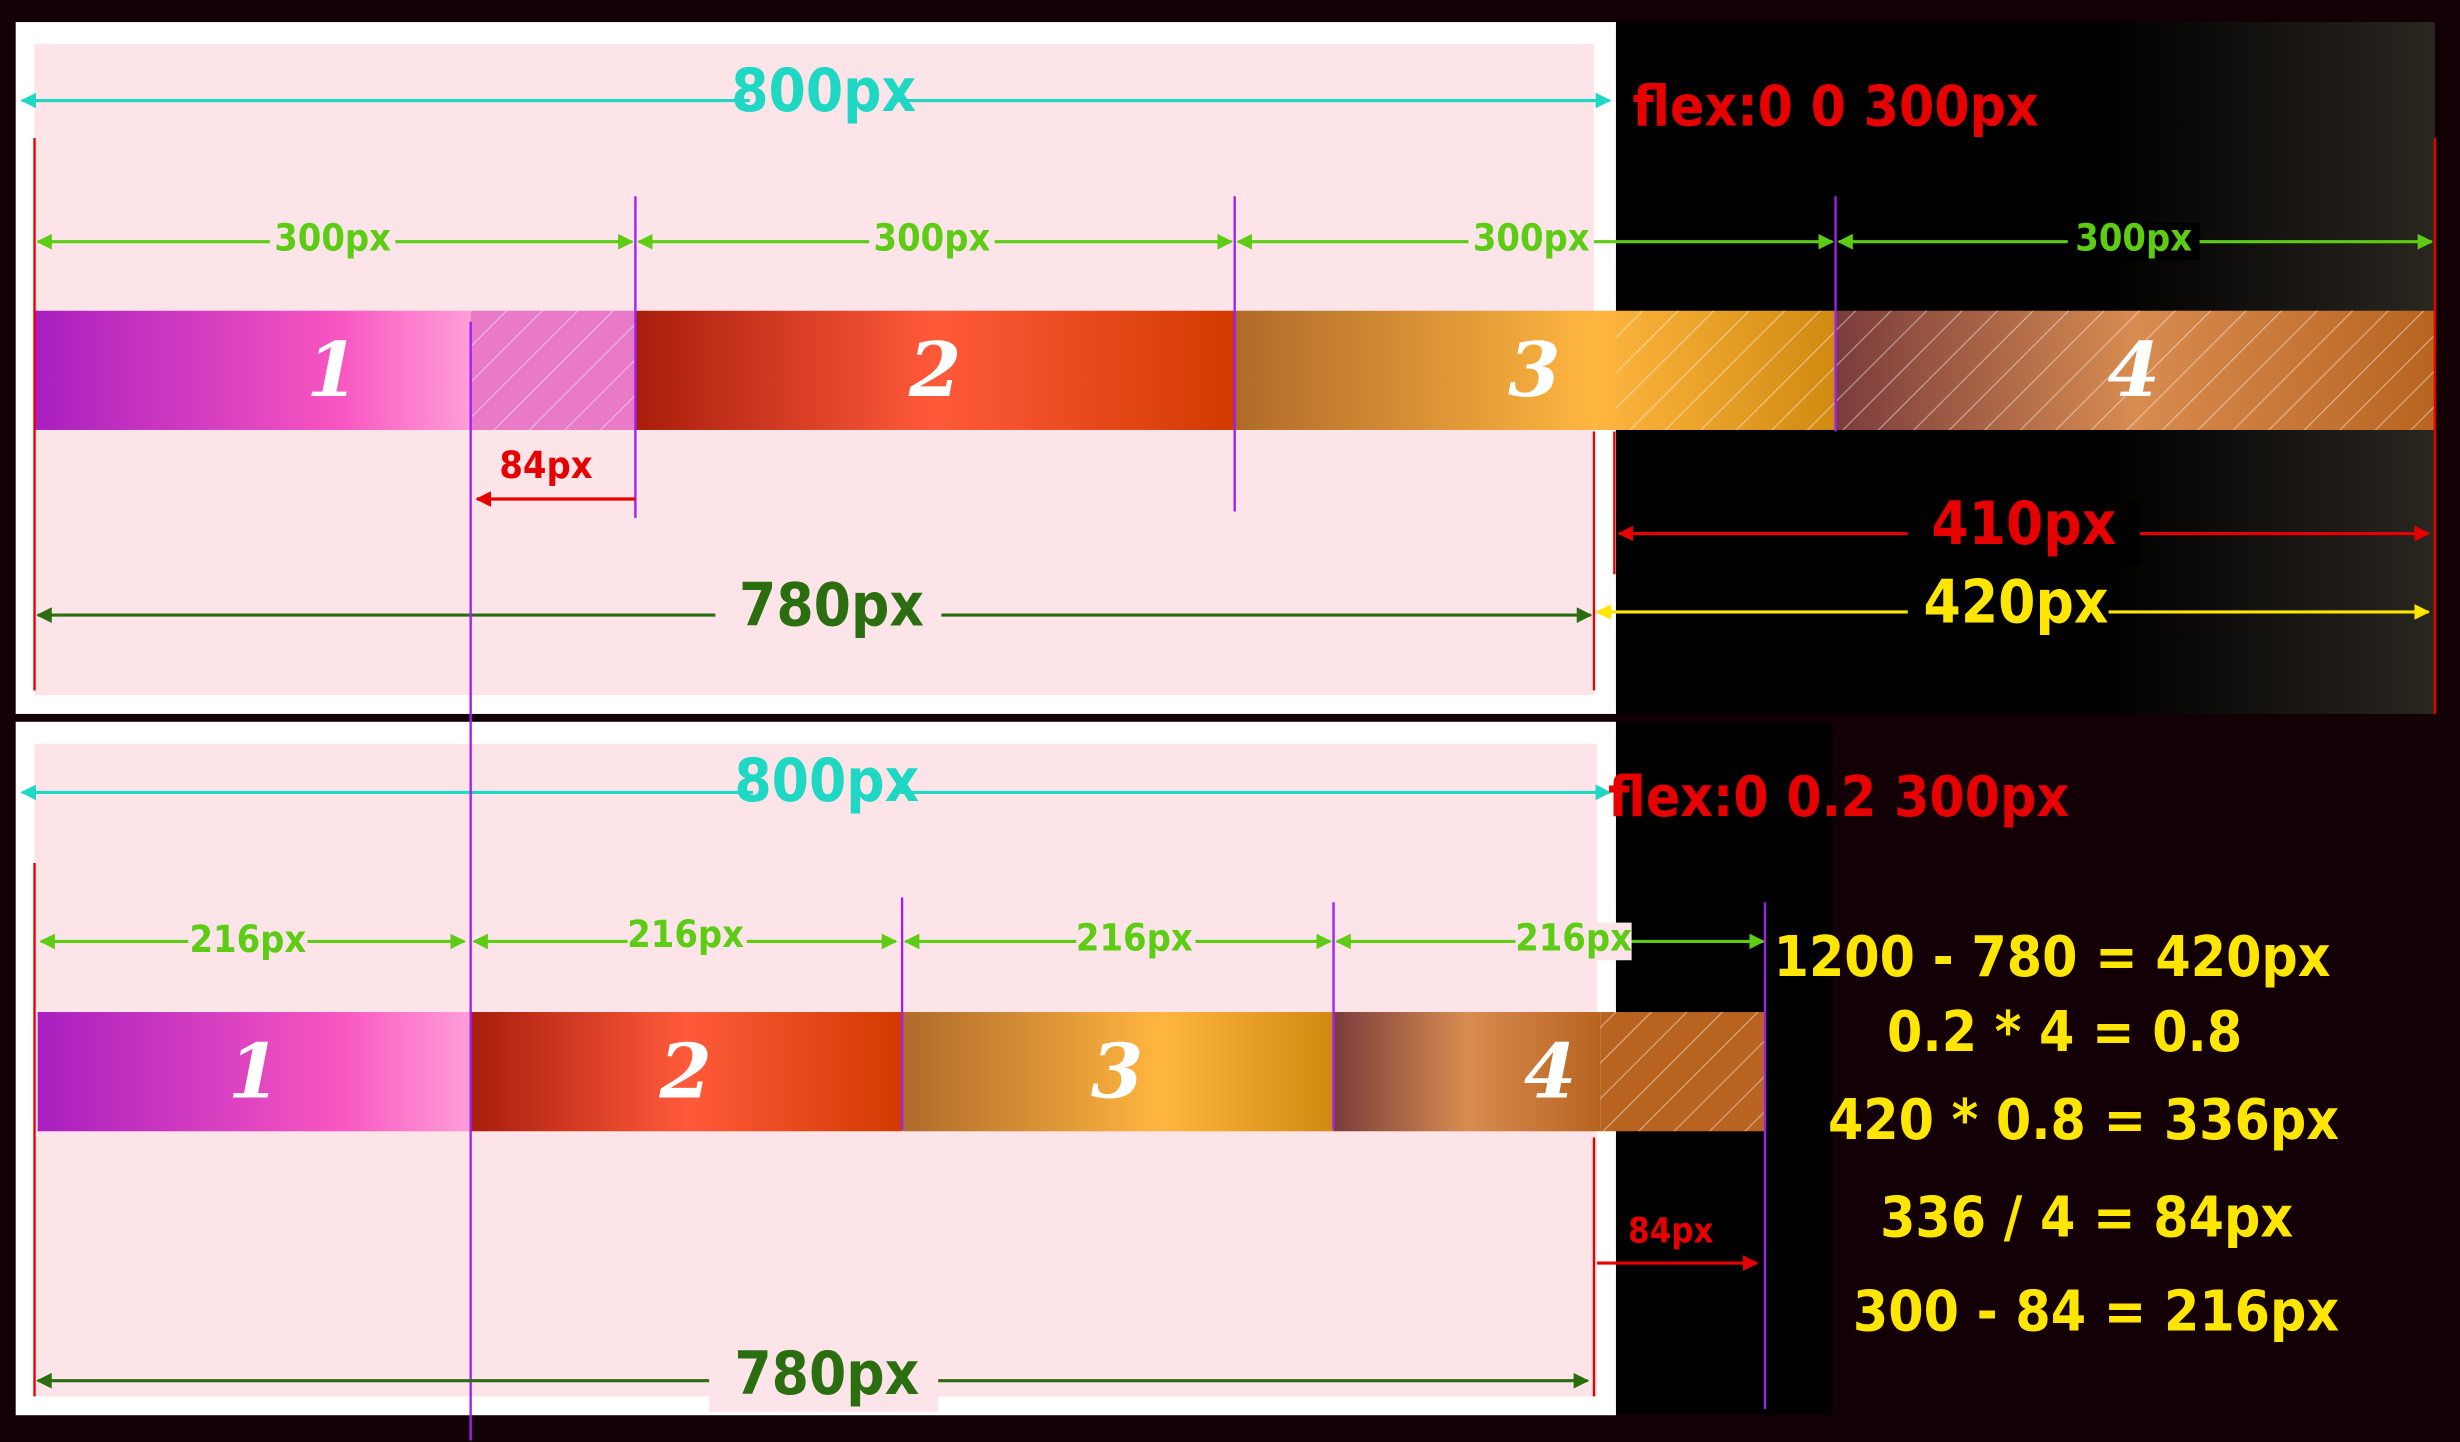 This screenshot has width=2460, height=1442. What do you see at coordinates (2023, 524) in the screenshot?
I see `overflow-width: 410px` at bounding box center [2023, 524].